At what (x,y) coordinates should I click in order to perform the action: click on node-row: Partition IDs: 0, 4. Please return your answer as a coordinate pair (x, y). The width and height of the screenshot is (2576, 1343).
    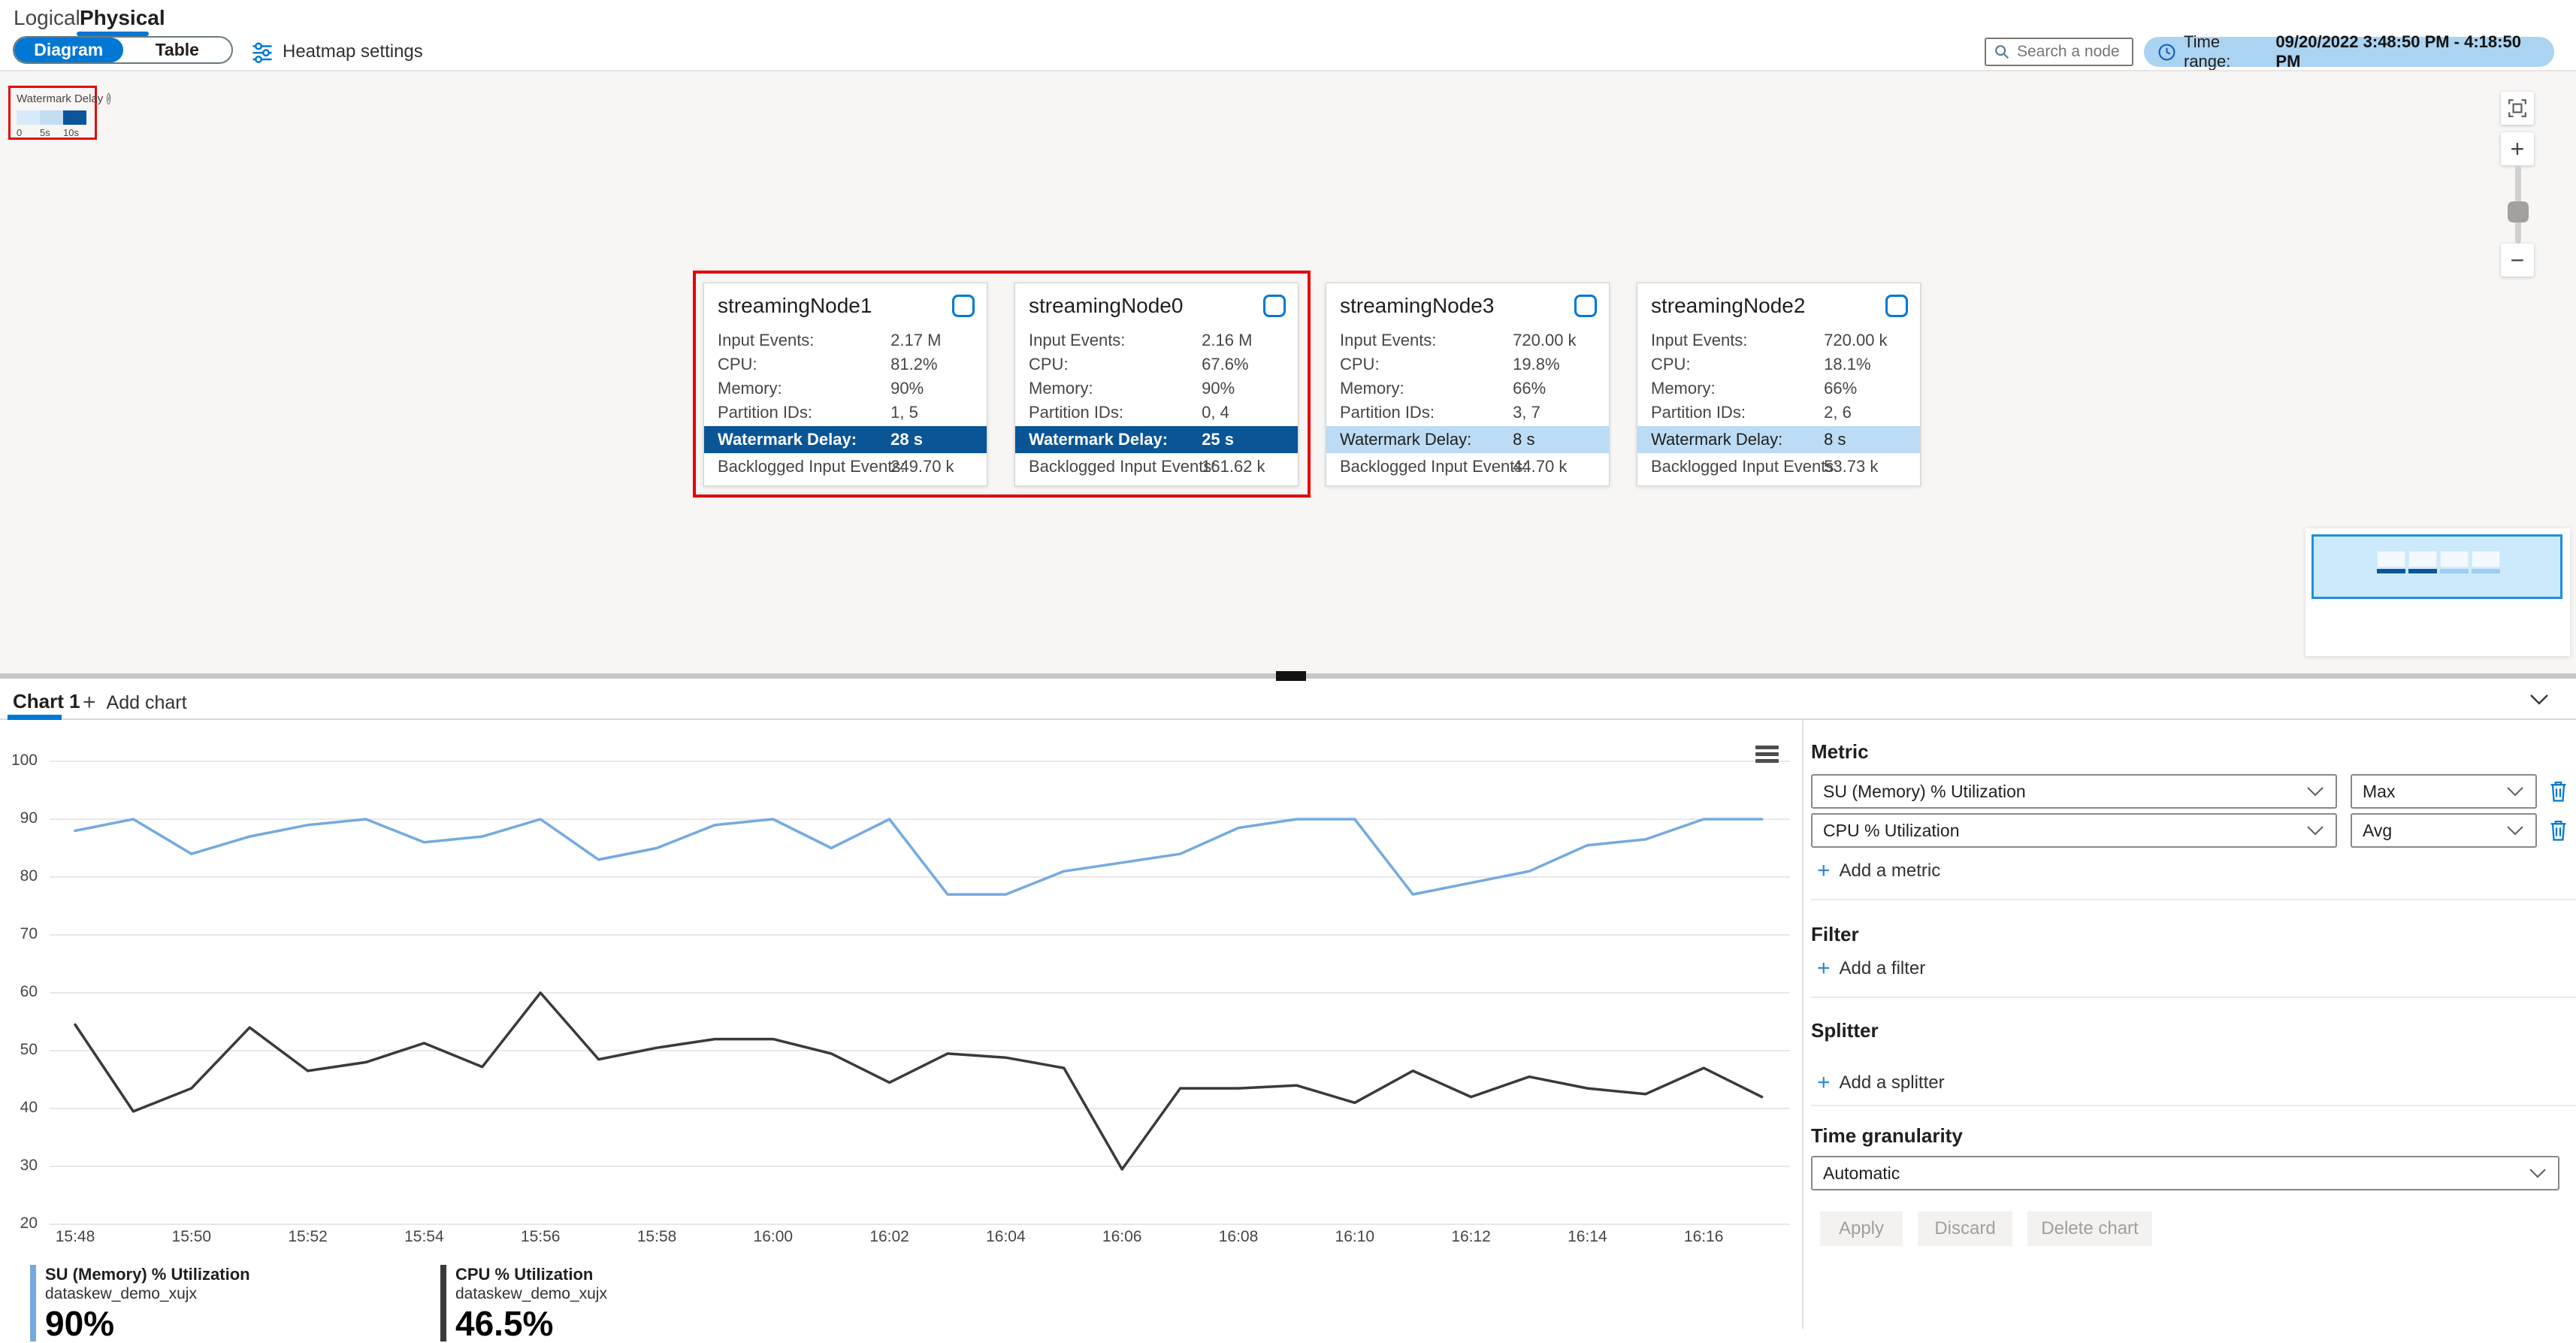
    Looking at the image, I should click on (1157, 413).